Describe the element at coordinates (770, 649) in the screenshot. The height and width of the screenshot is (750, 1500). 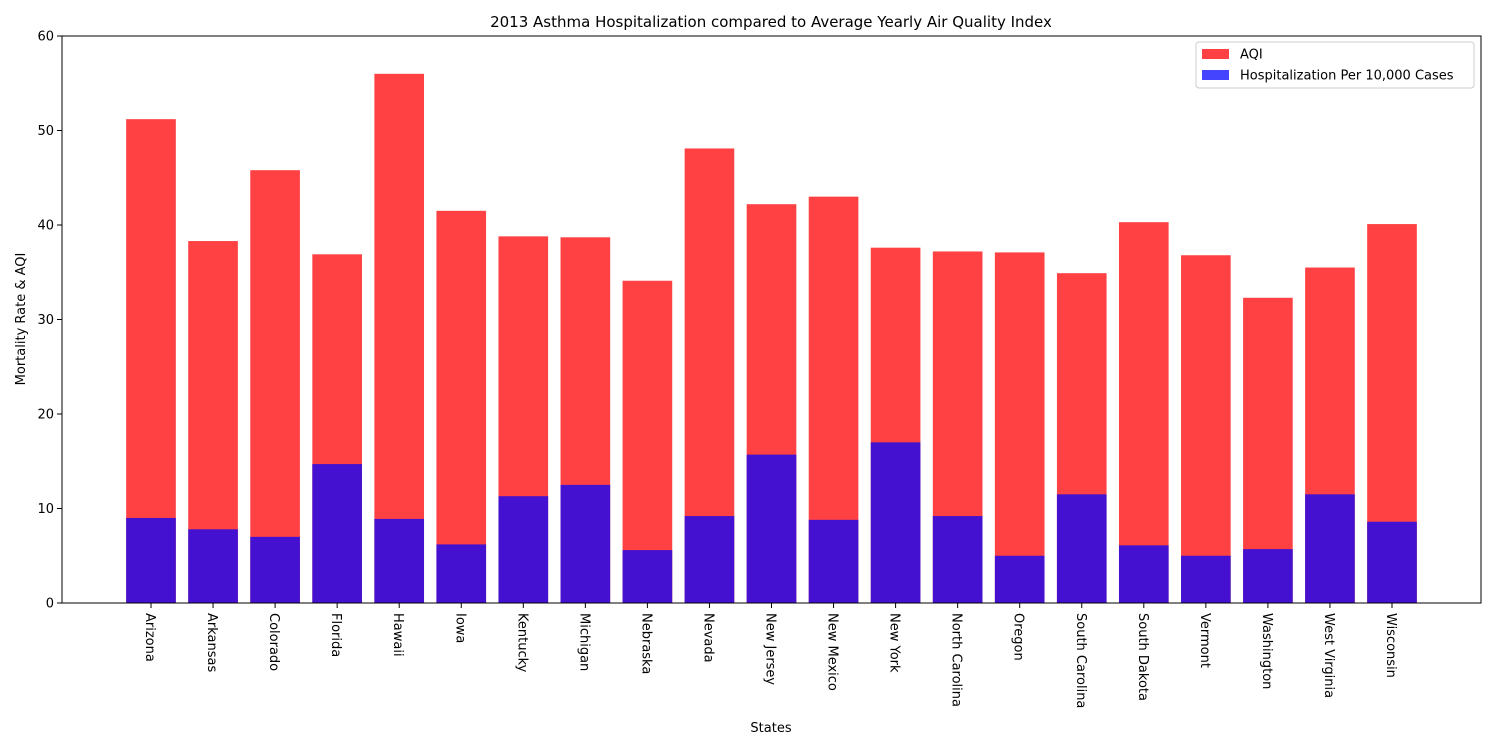
I see `x-tick-label: New Jersey` at that location.